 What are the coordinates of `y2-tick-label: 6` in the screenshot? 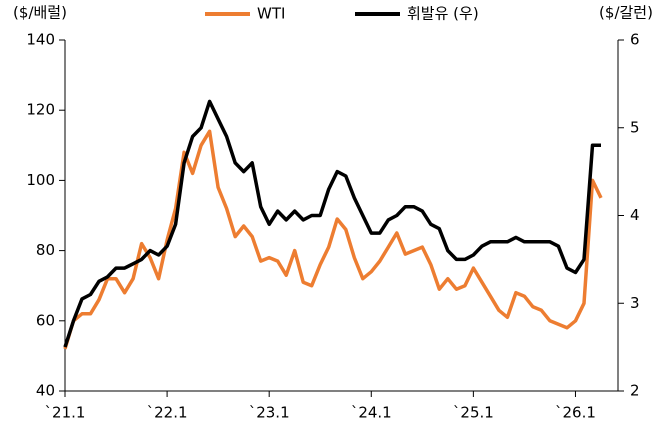 It's located at (635, 40).